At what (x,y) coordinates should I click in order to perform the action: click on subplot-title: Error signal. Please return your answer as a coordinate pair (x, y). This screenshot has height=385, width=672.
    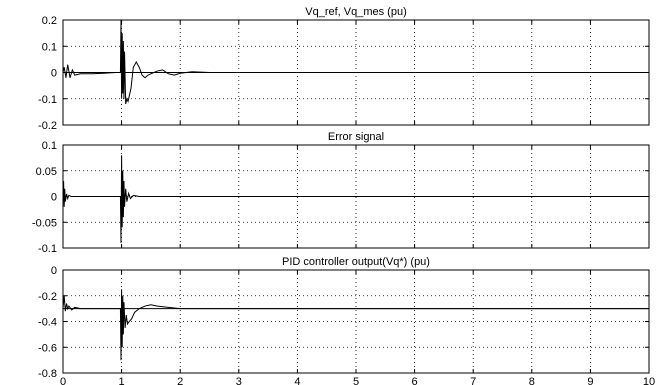
    Looking at the image, I should click on (356, 137).